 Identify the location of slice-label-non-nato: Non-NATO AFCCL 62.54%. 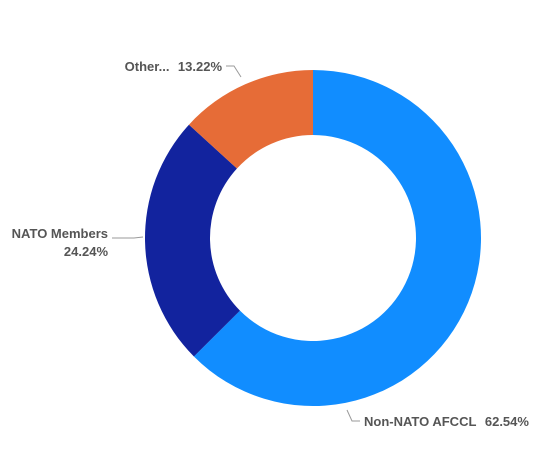
(446, 421).